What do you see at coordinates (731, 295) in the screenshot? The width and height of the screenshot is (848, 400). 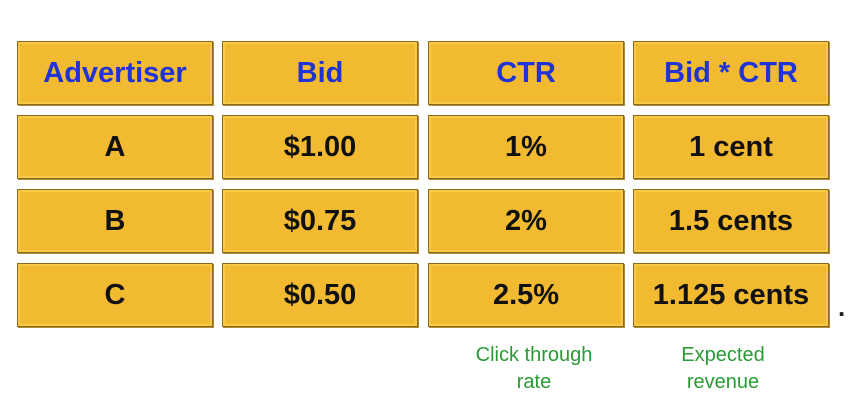 I see `cell-revenue-c: 1.125 cents` at bounding box center [731, 295].